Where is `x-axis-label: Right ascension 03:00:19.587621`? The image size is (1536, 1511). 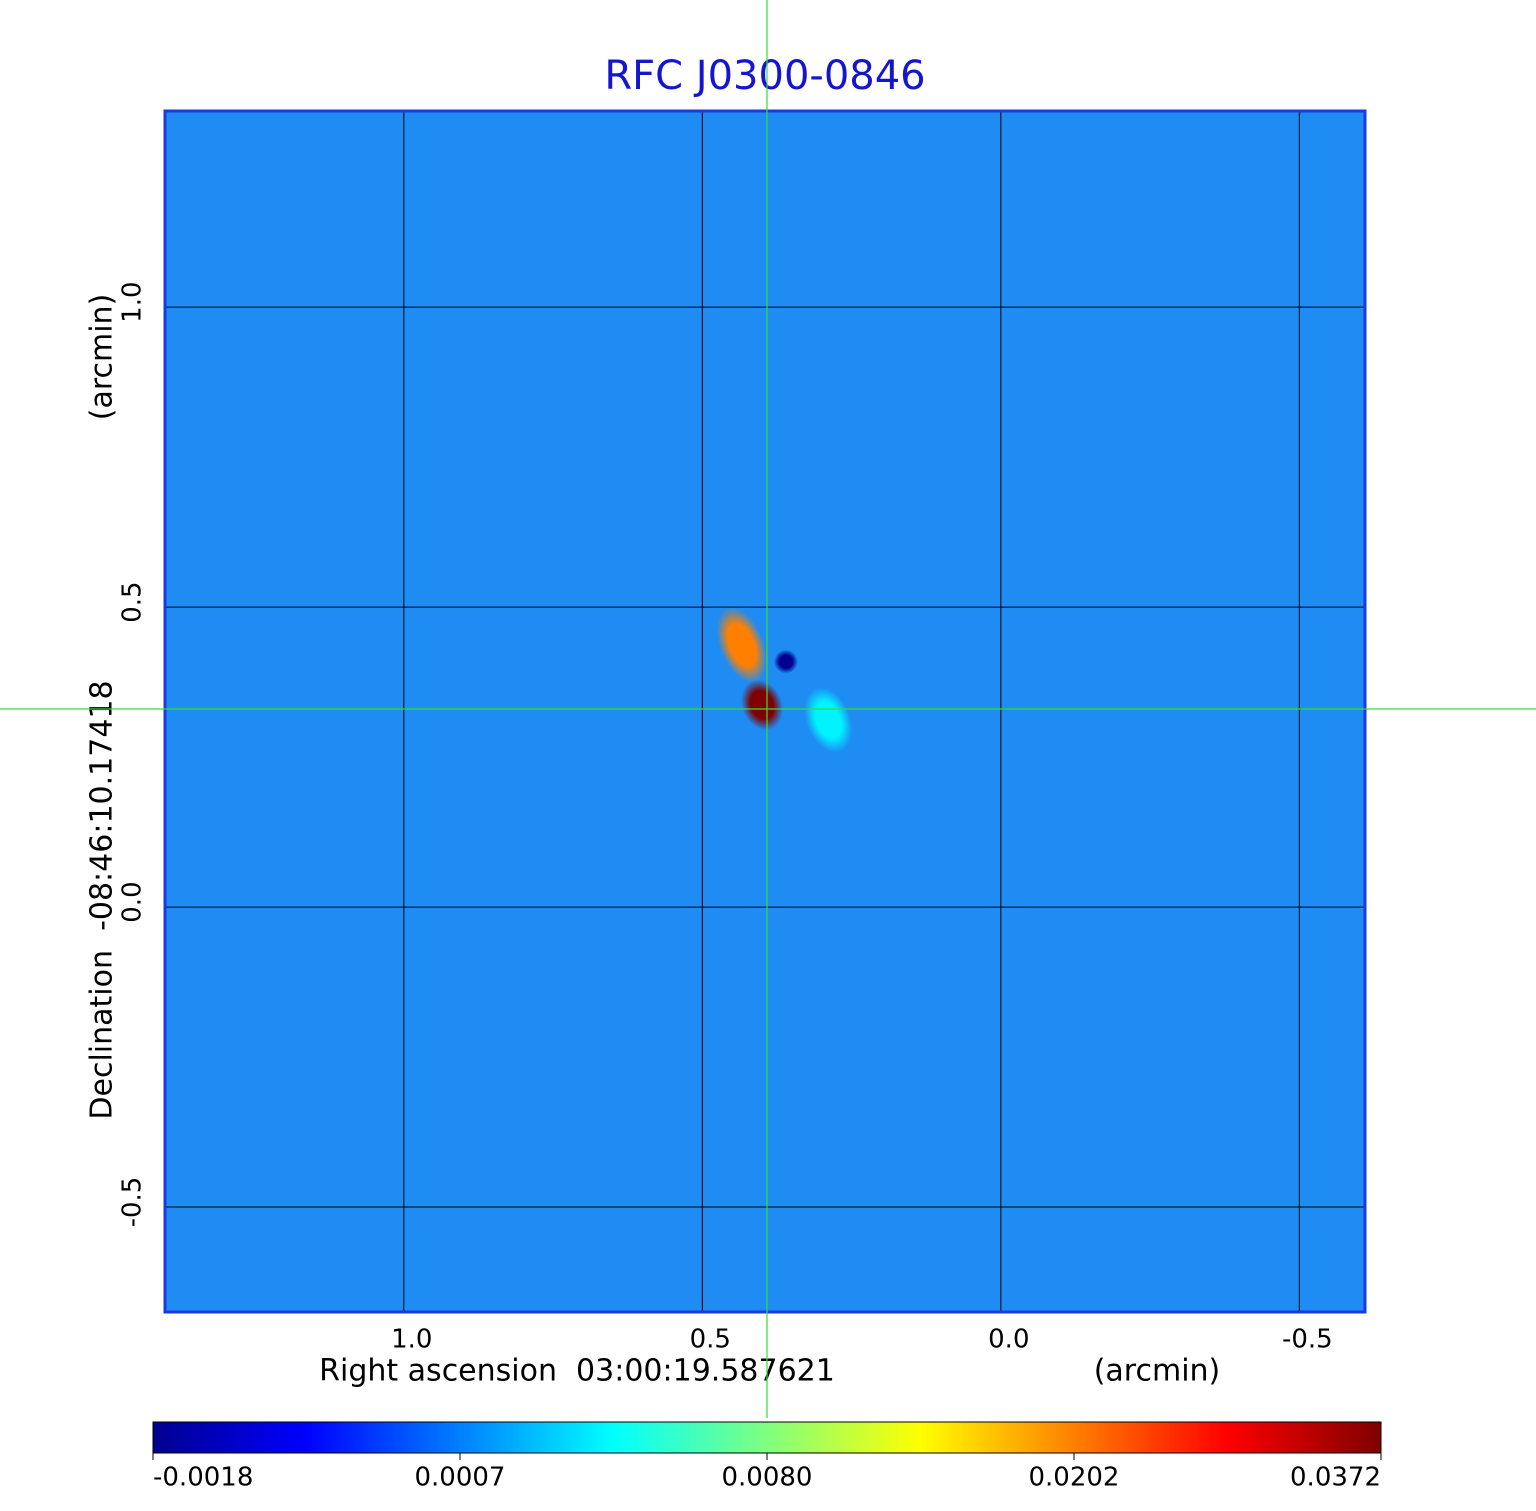
x-axis-label: Right ascension 03:00:19.587621 is located at coordinates (577, 1371).